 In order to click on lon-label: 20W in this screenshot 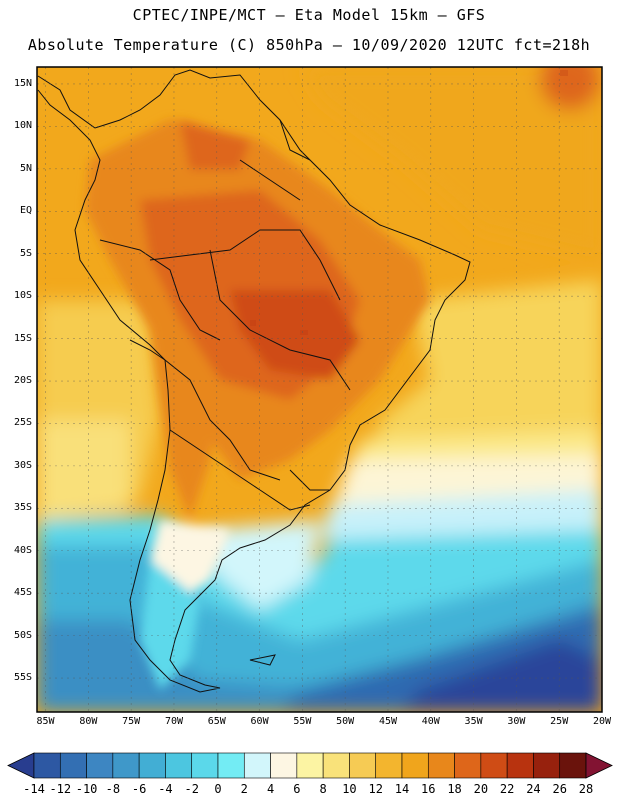, I will do `click(602, 721)`.